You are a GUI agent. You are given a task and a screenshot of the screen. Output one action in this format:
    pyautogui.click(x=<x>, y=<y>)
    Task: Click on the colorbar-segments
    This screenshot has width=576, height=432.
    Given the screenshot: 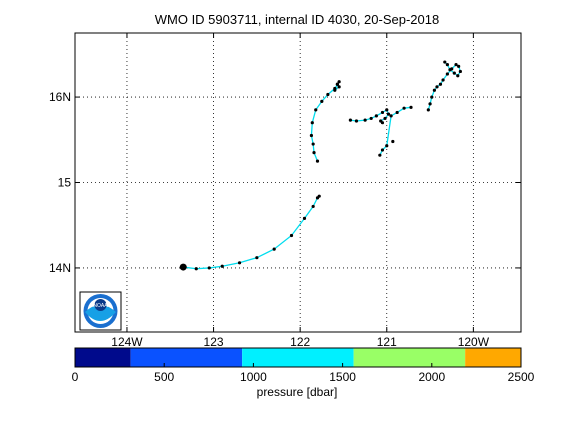 What is the action you would take?
    pyautogui.click(x=298, y=357)
    